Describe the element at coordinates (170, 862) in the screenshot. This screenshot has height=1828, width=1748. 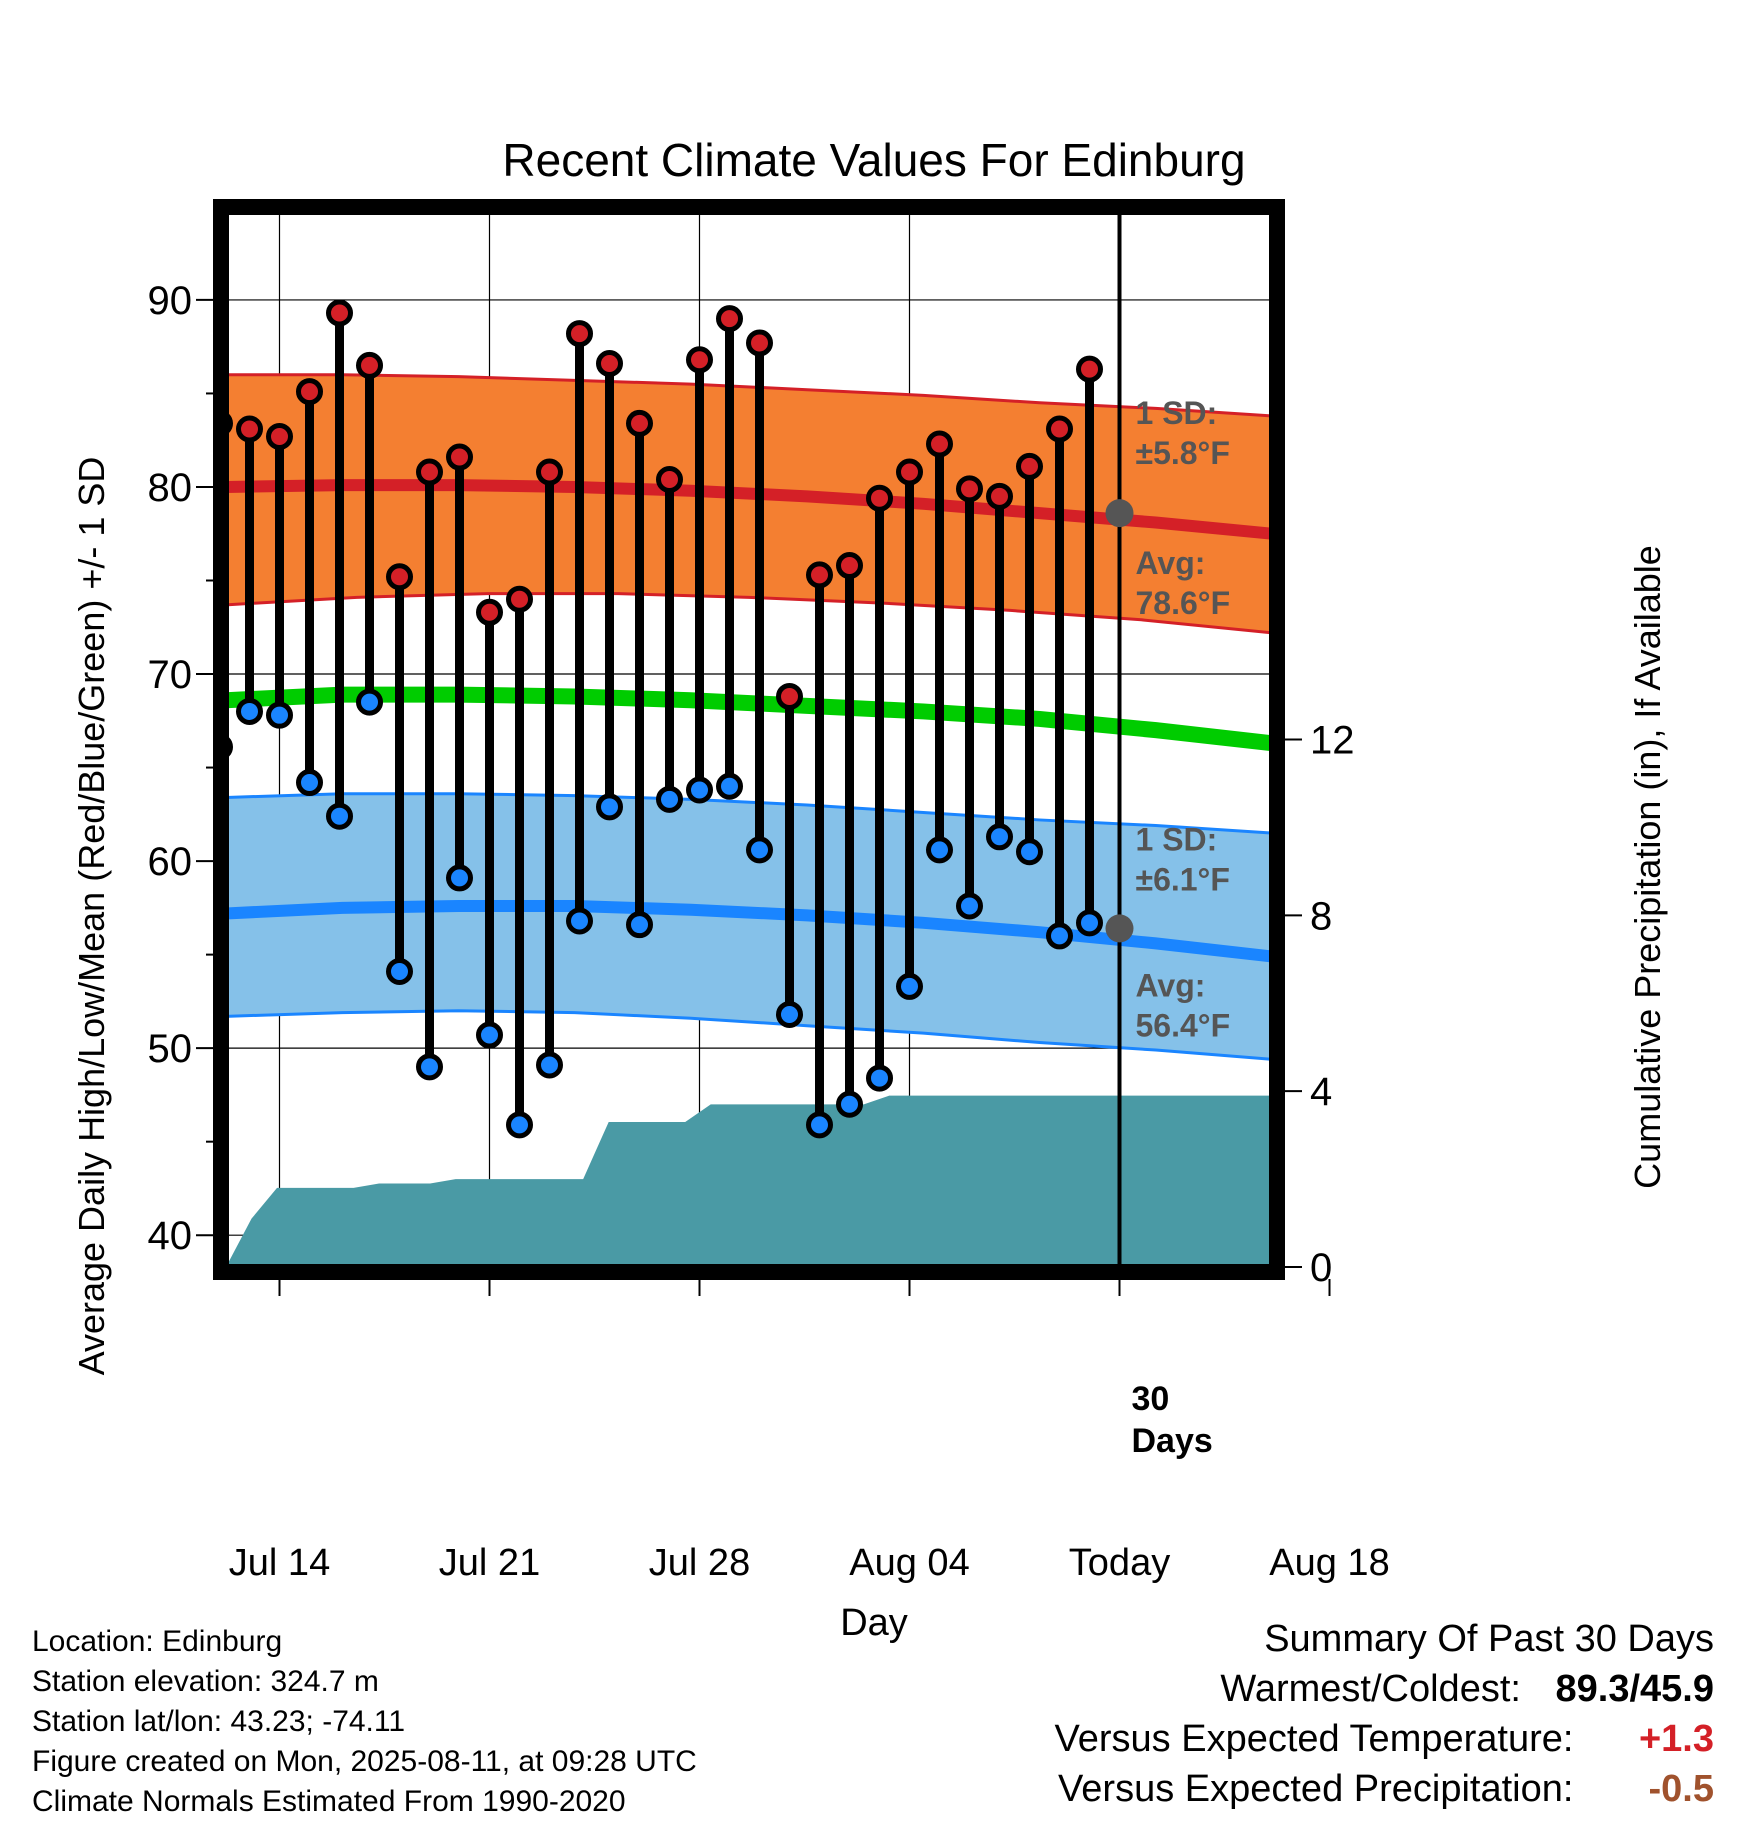
I see `y-tick-label: 60` at that location.